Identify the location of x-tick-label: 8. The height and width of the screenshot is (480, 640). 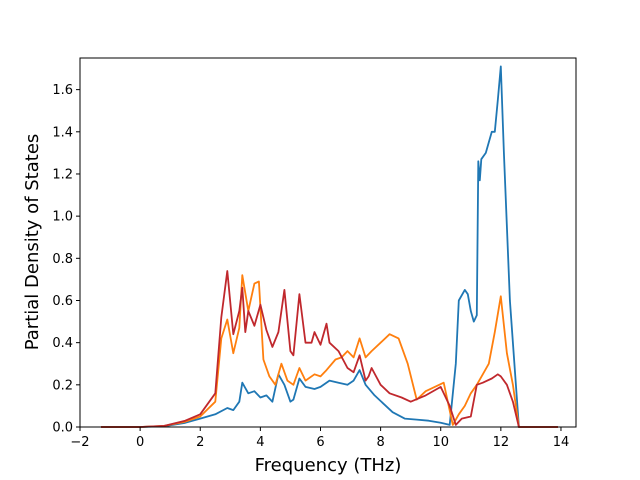
(380, 442).